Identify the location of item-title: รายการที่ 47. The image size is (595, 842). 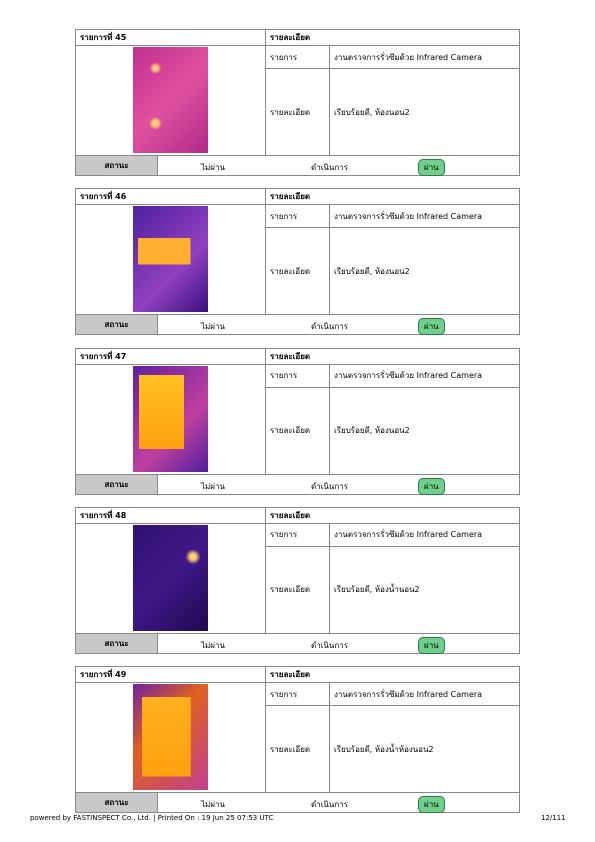
(170, 356).